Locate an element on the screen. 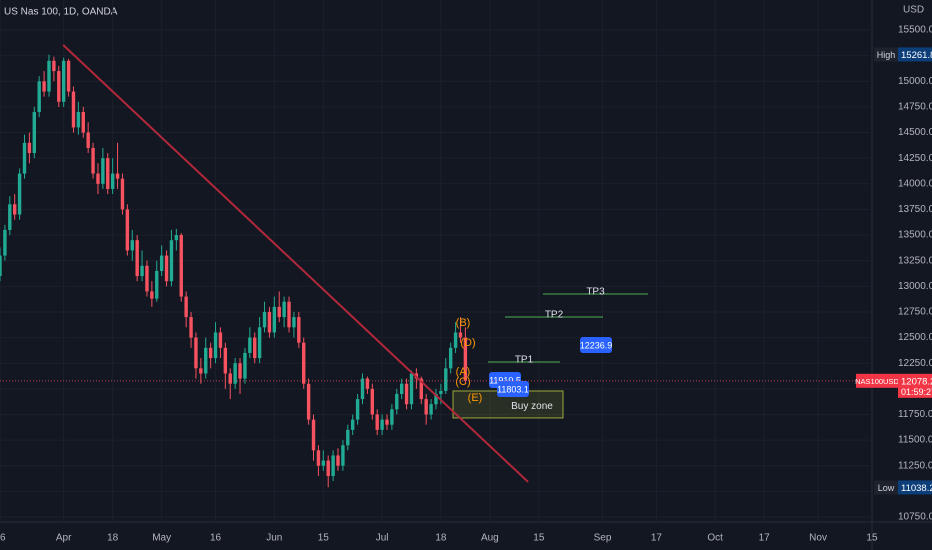 The height and width of the screenshot is (550, 932). y-tick-label: 14750.0 is located at coordinates (915, 107).